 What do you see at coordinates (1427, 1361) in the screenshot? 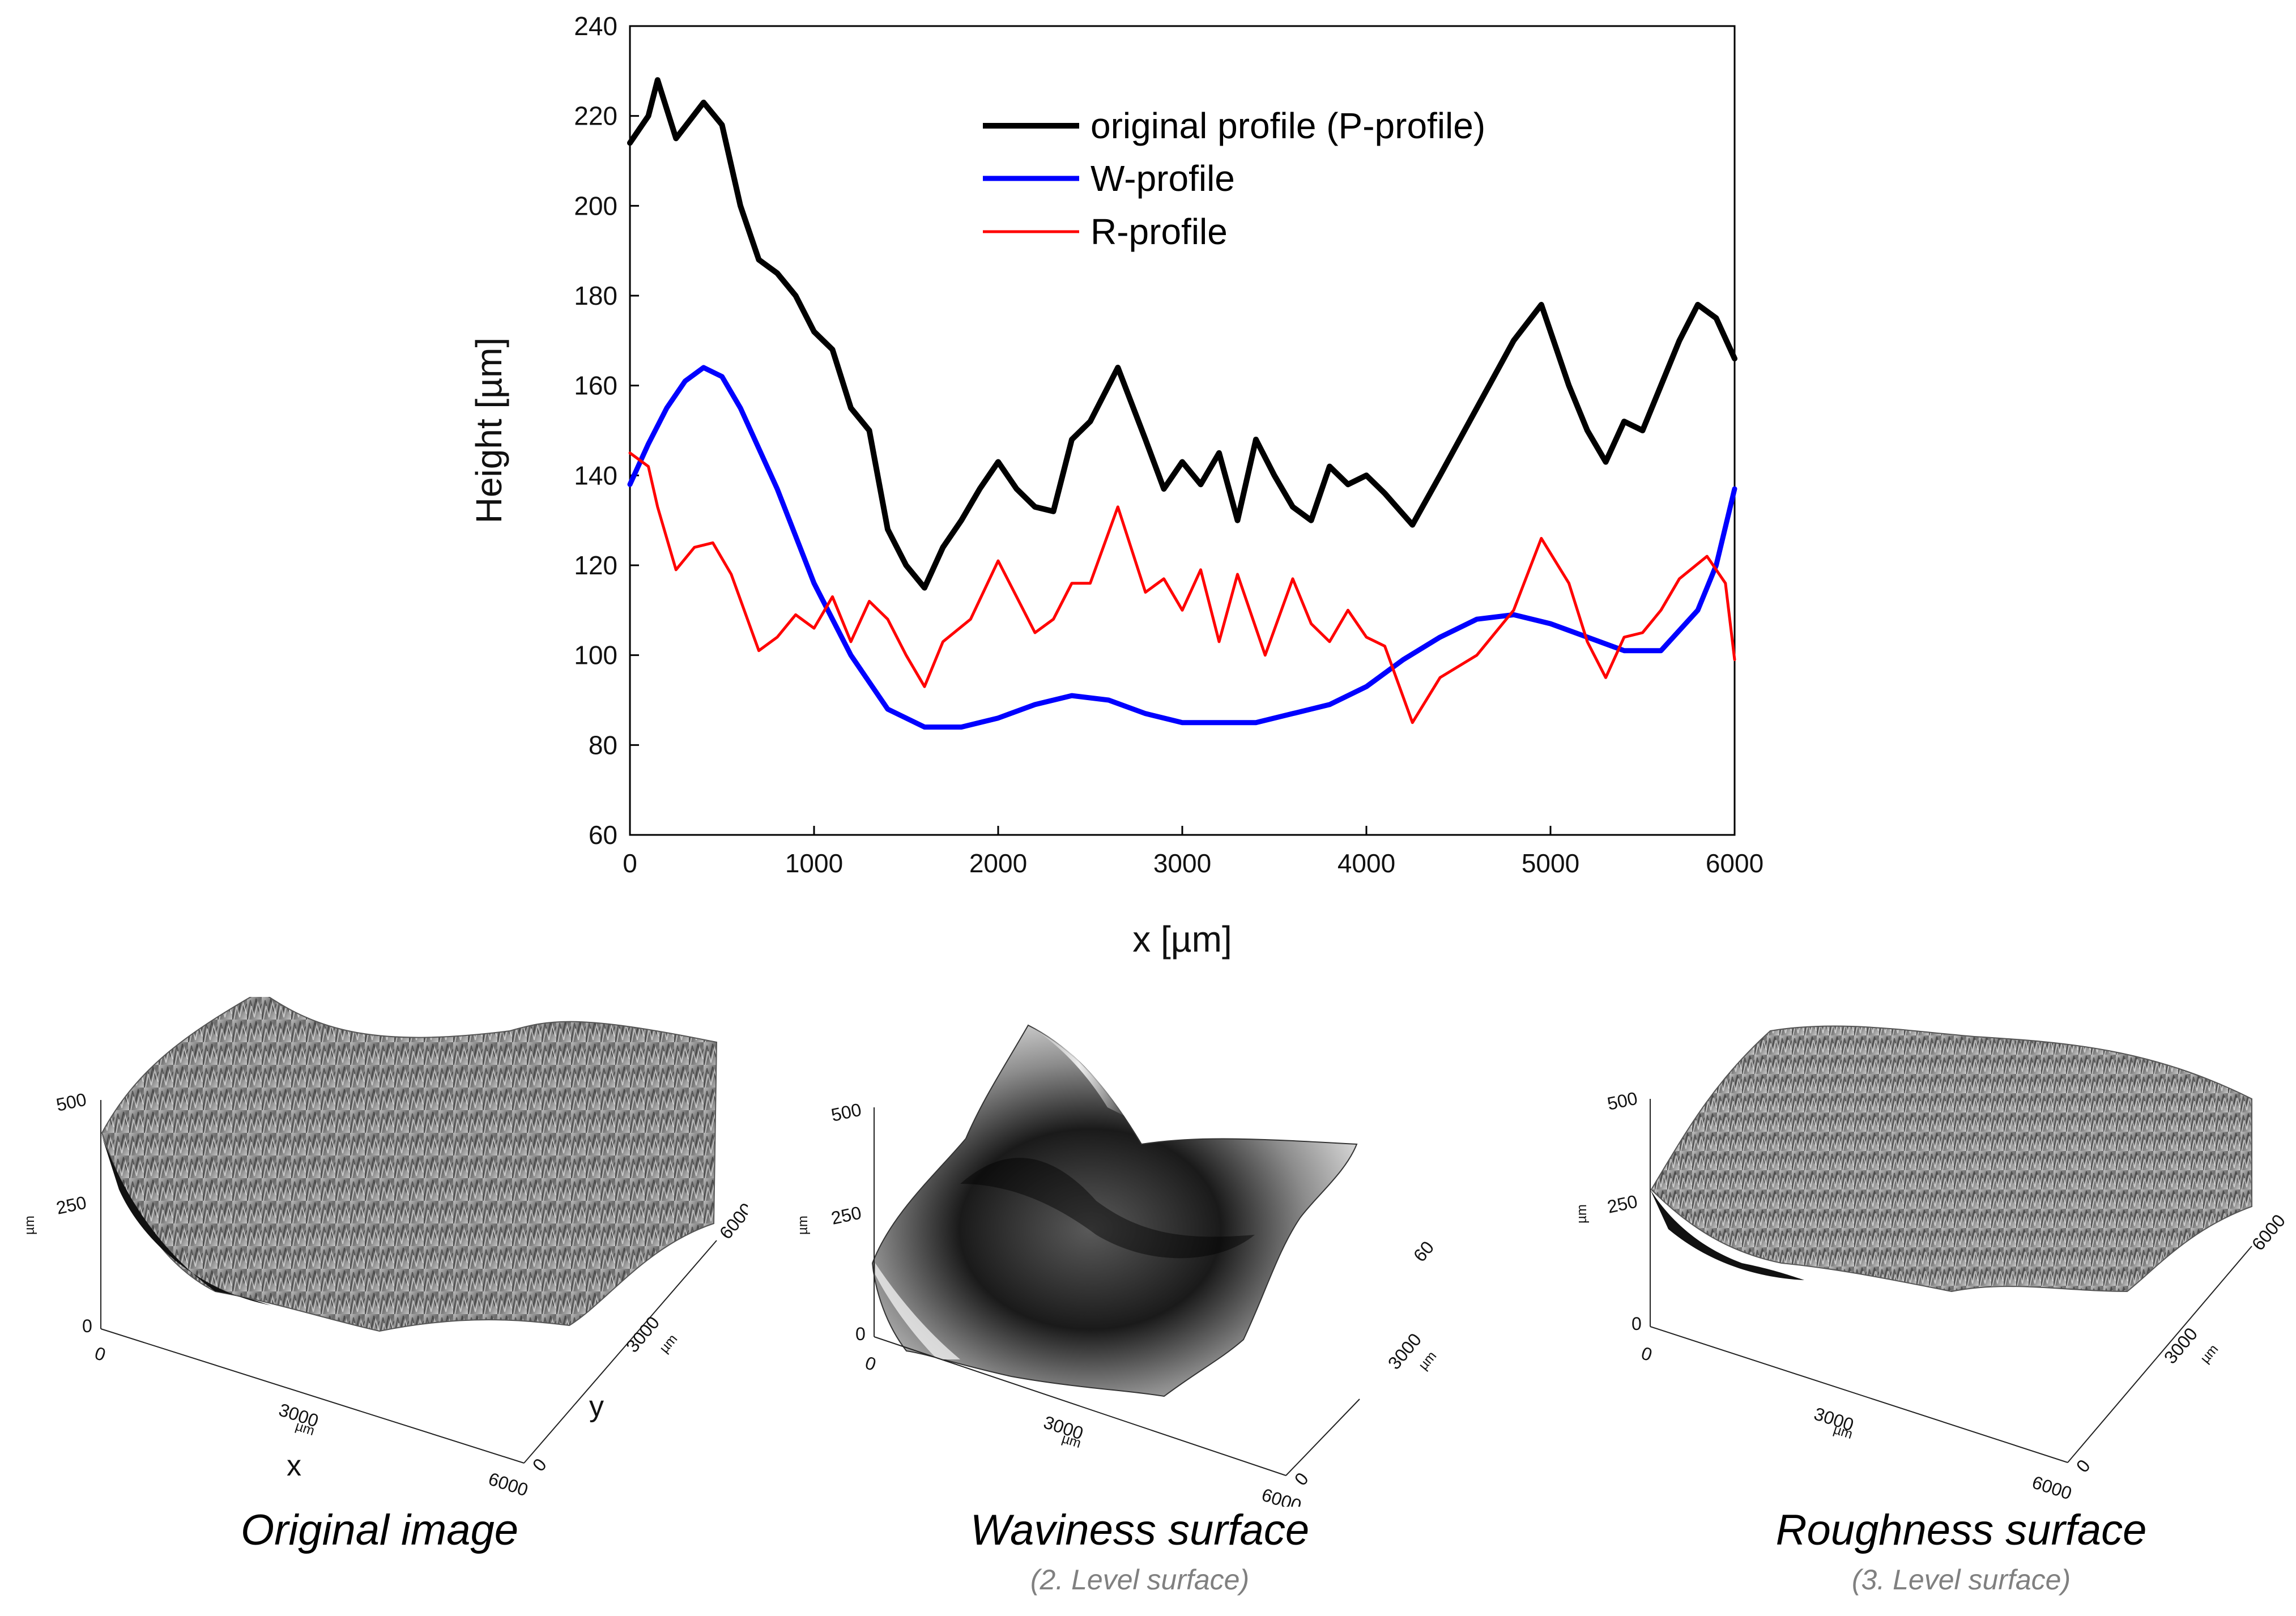
I see `waviness-y-unit: µm` at bounding box center [1427, 1361].